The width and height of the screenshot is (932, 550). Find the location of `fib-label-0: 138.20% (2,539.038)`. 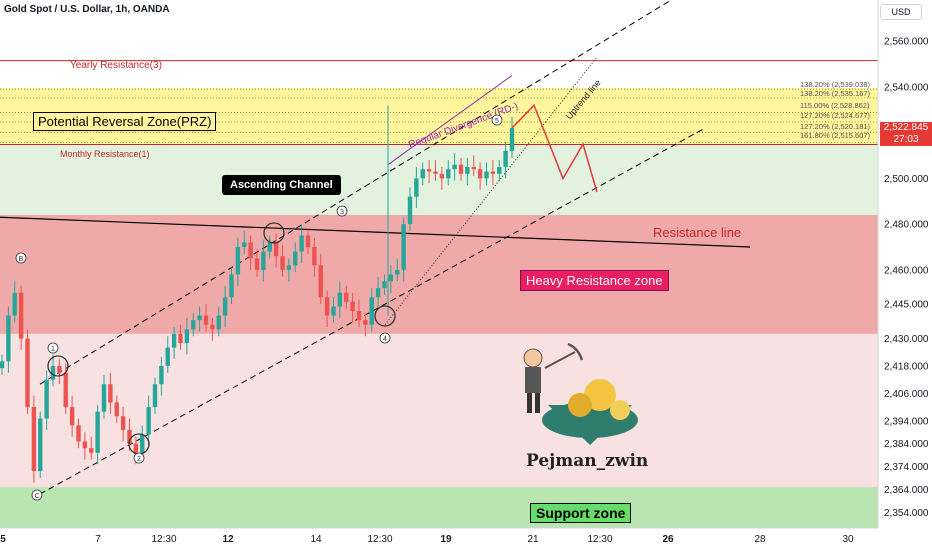

fib-label-0: 138.20% (2,539.038) is located at coordinates (835, 84).